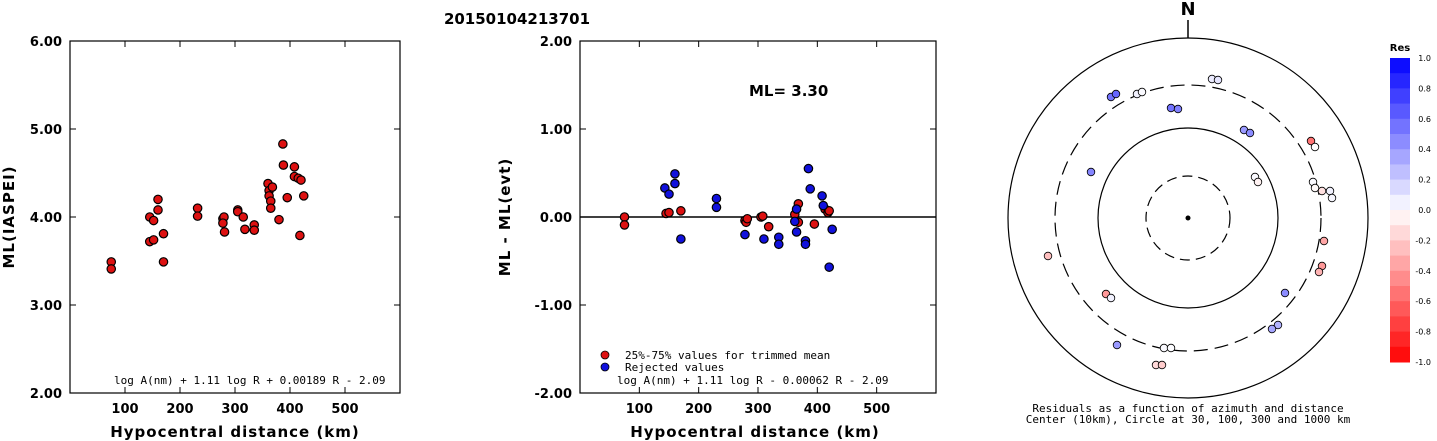 The image size is (1437, 441). What do you see at coordinates (1424, 180) in the screenshot?
I see `colorbar-tick-label: 0.2` at bounding box center [1424, 180].